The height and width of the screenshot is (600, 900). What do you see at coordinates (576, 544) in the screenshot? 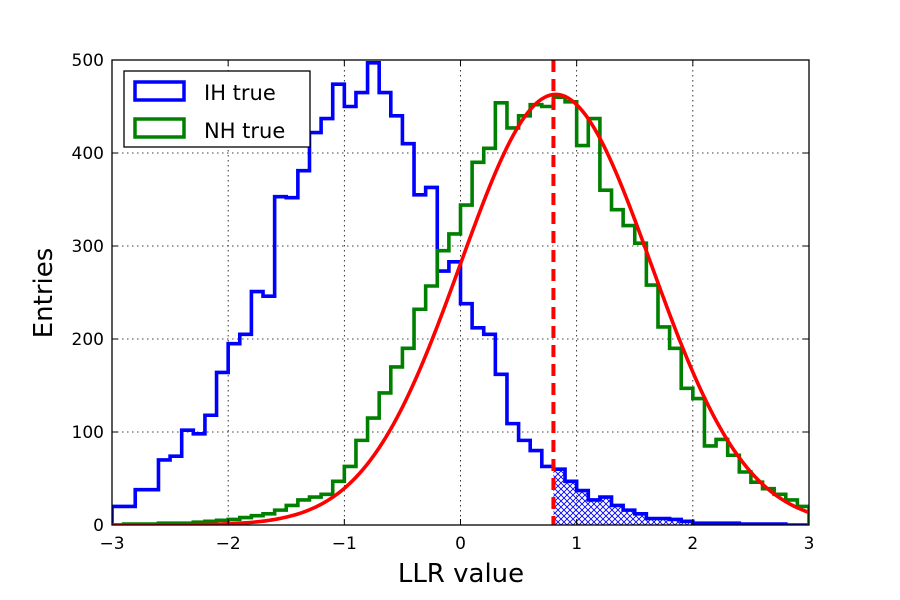
I see `x-tick-label: 1` at bounding box center [576, 544].